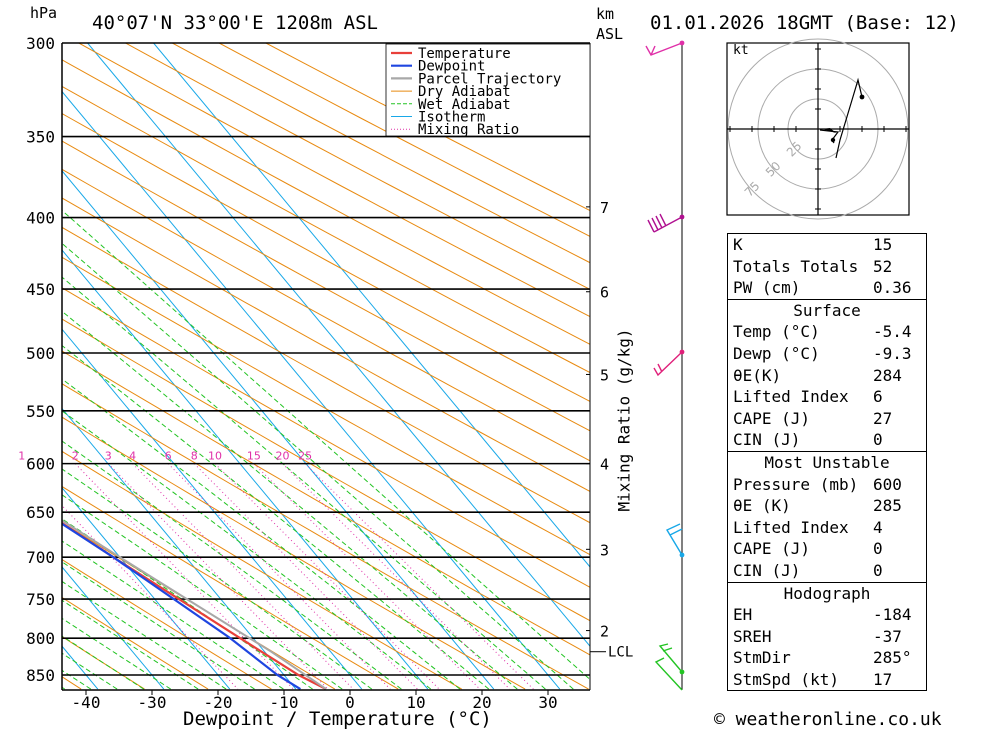 This screenshot has width=1000, height=733. Describe the element at coordinates (827, 593) in the screenshot. I see `hodograph-section-title: Hodograph` at that location.